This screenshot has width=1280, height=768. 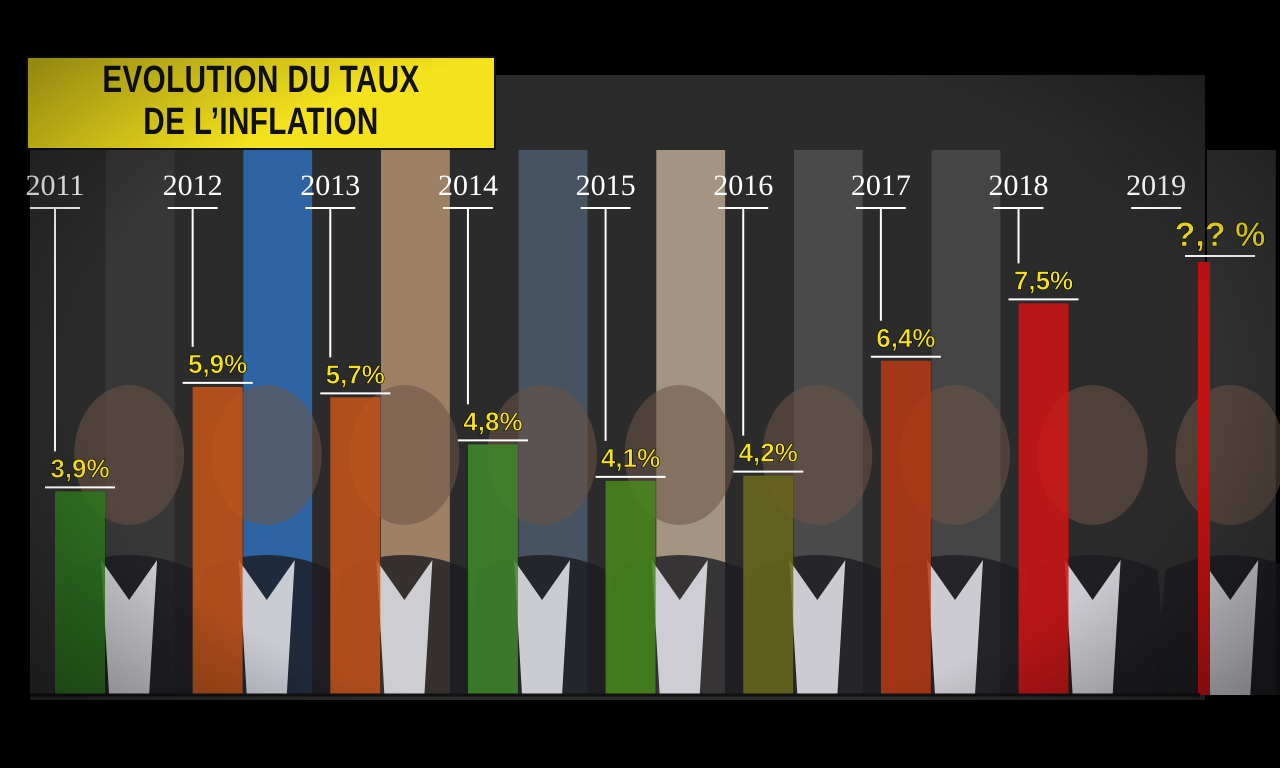 What do you see at coordinates (905, 338) in the screenshot?
I see `data-label: 6,4%` at bounding box center [905, 338].